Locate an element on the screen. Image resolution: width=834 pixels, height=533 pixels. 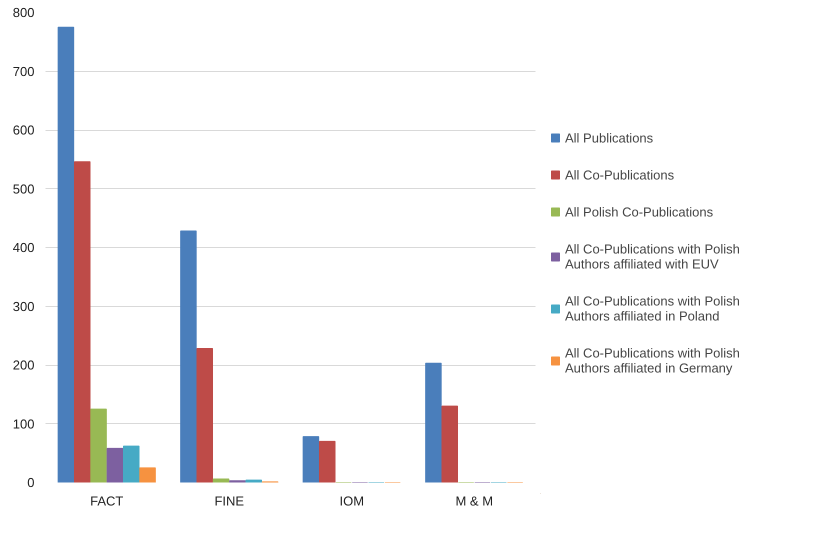
legend-label: All Co-Publications with Polish Authors affiliated in Poland is located at coordinates (652, 308).